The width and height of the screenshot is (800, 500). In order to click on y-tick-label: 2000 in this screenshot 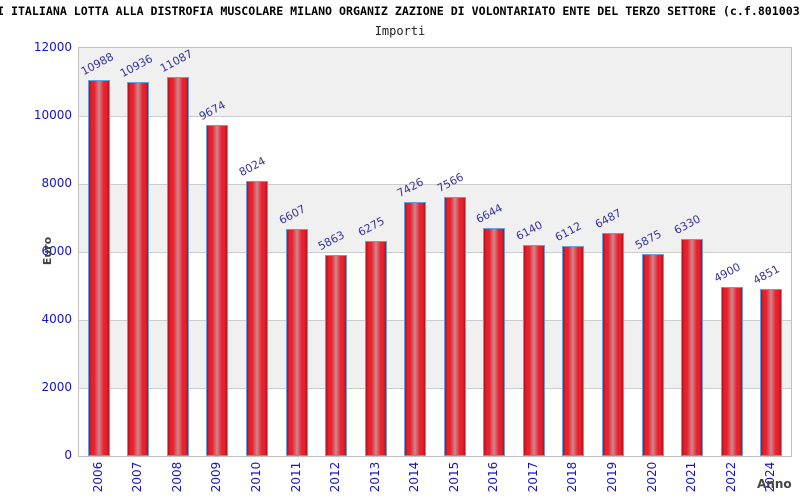, I will do `click(56, 387)`.